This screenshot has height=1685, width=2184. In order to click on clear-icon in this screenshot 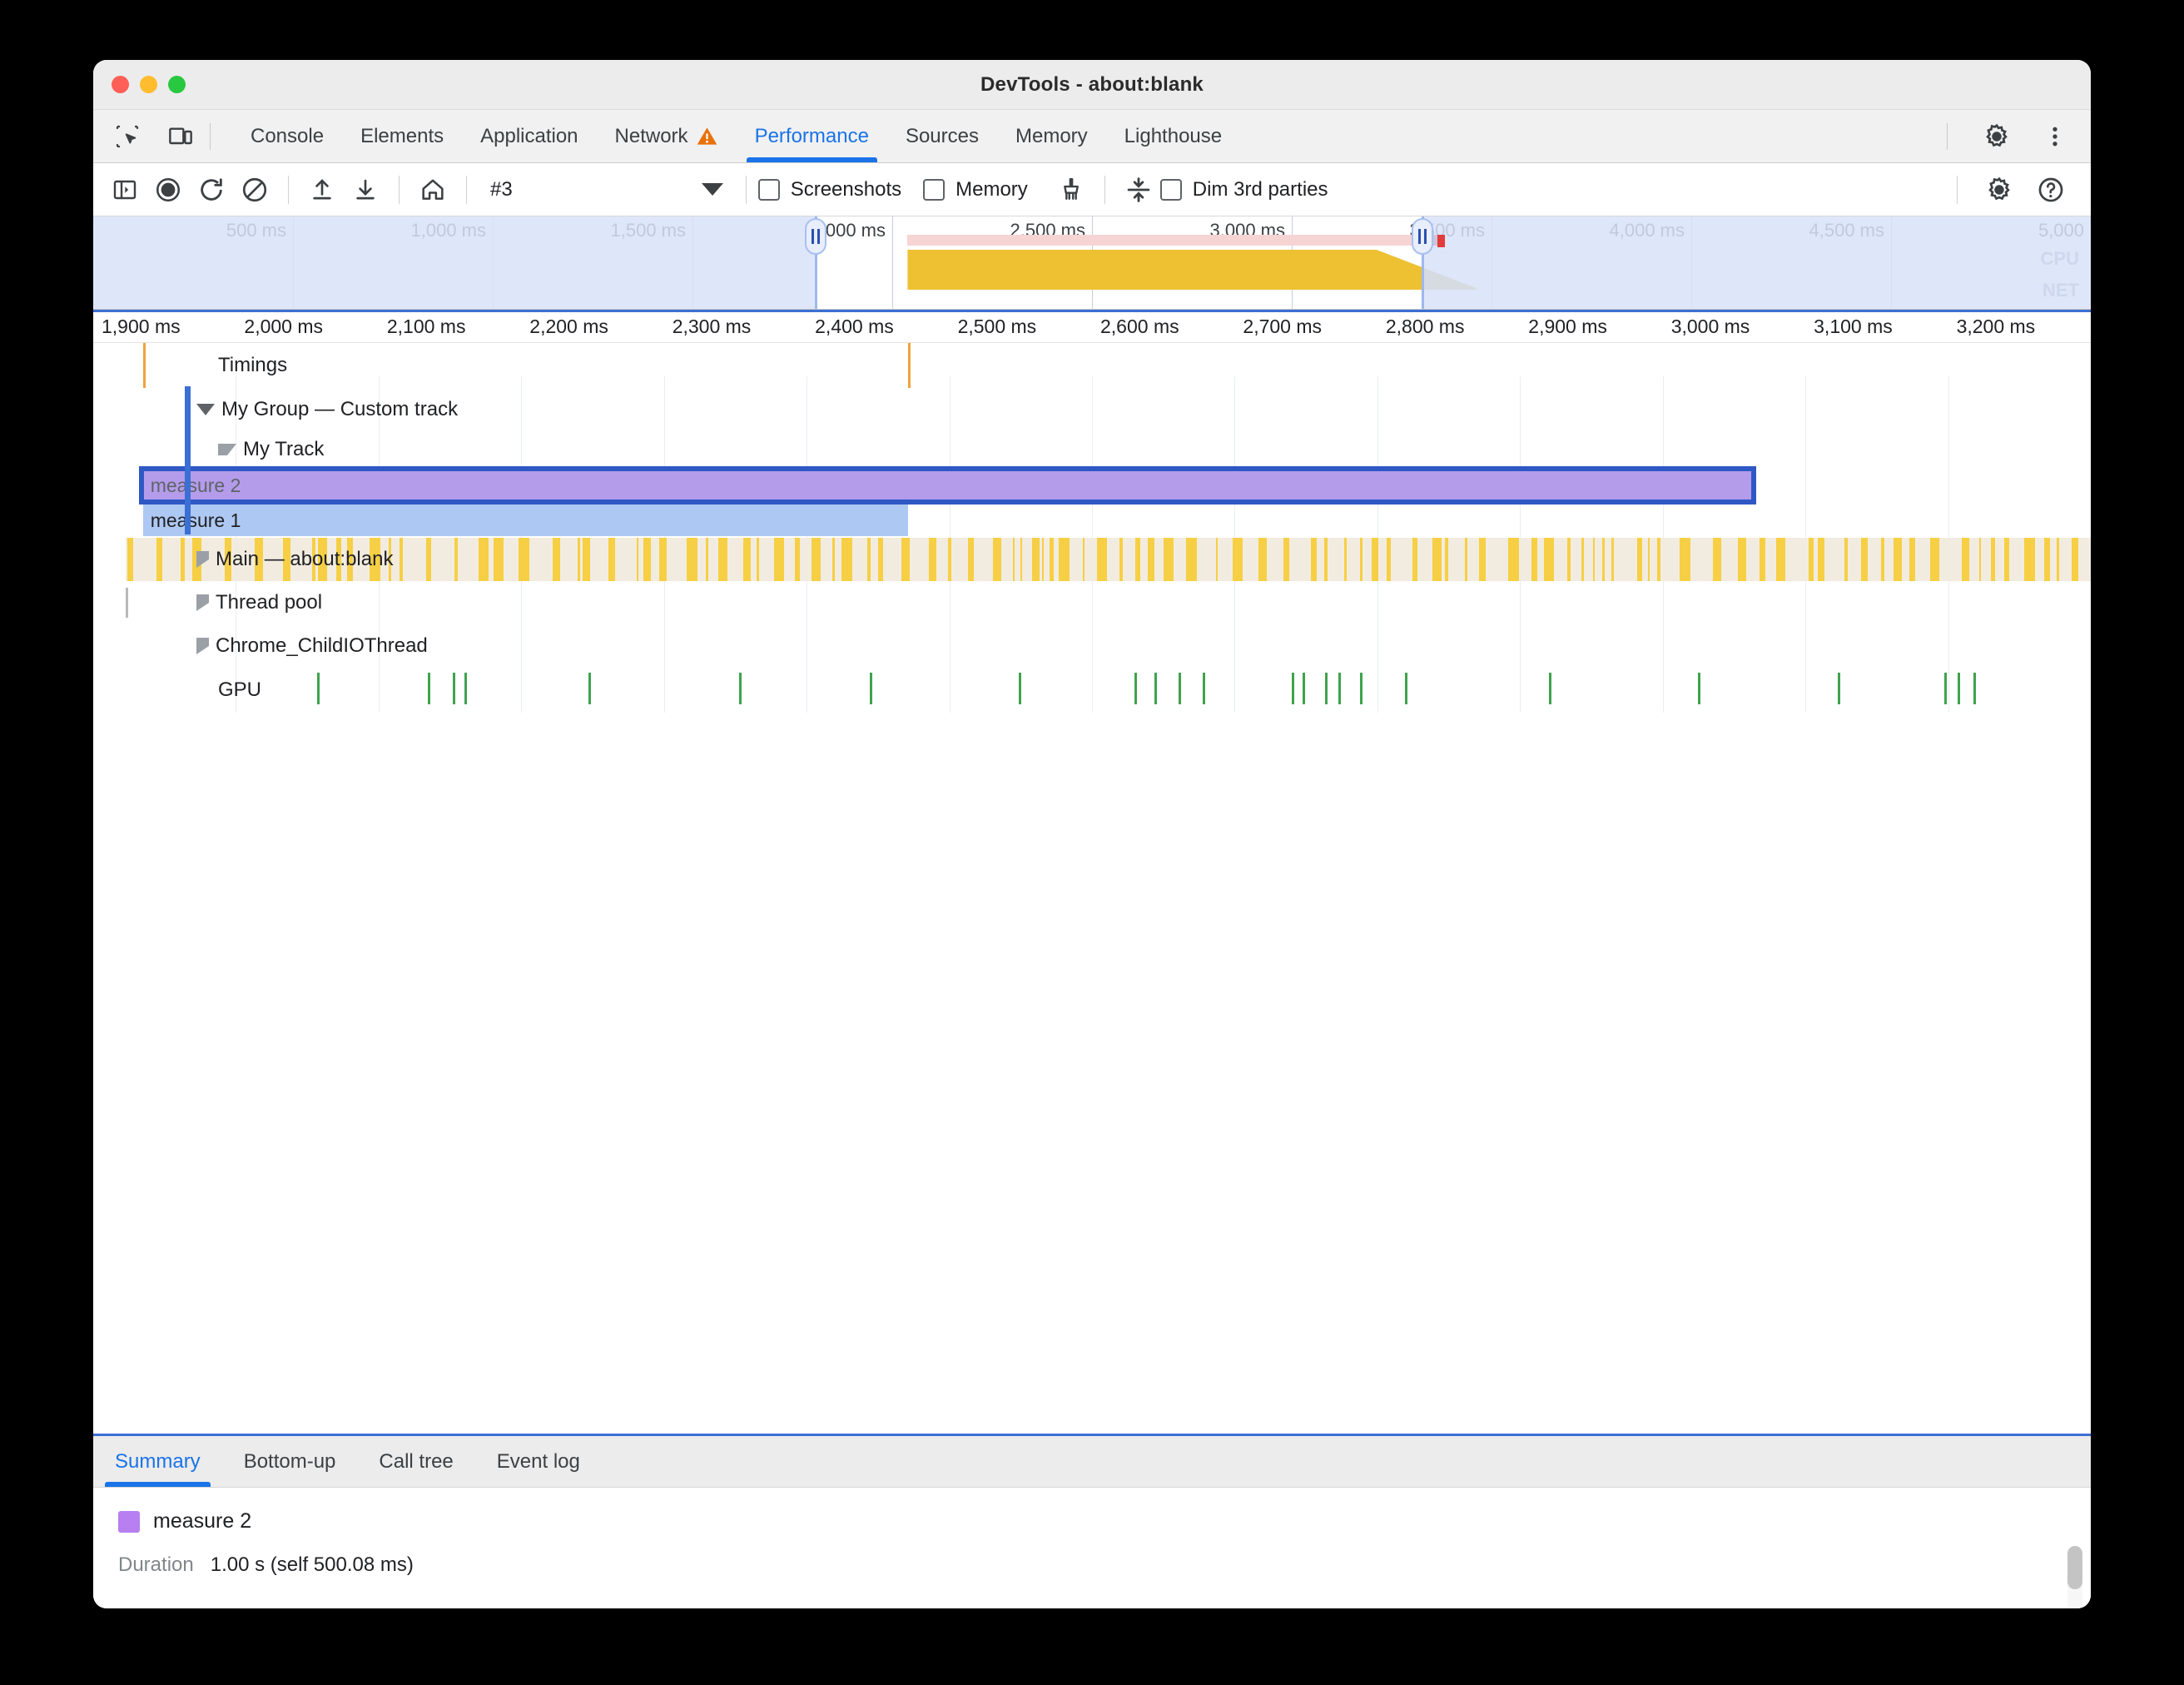, I will do `click(254, 189)`.